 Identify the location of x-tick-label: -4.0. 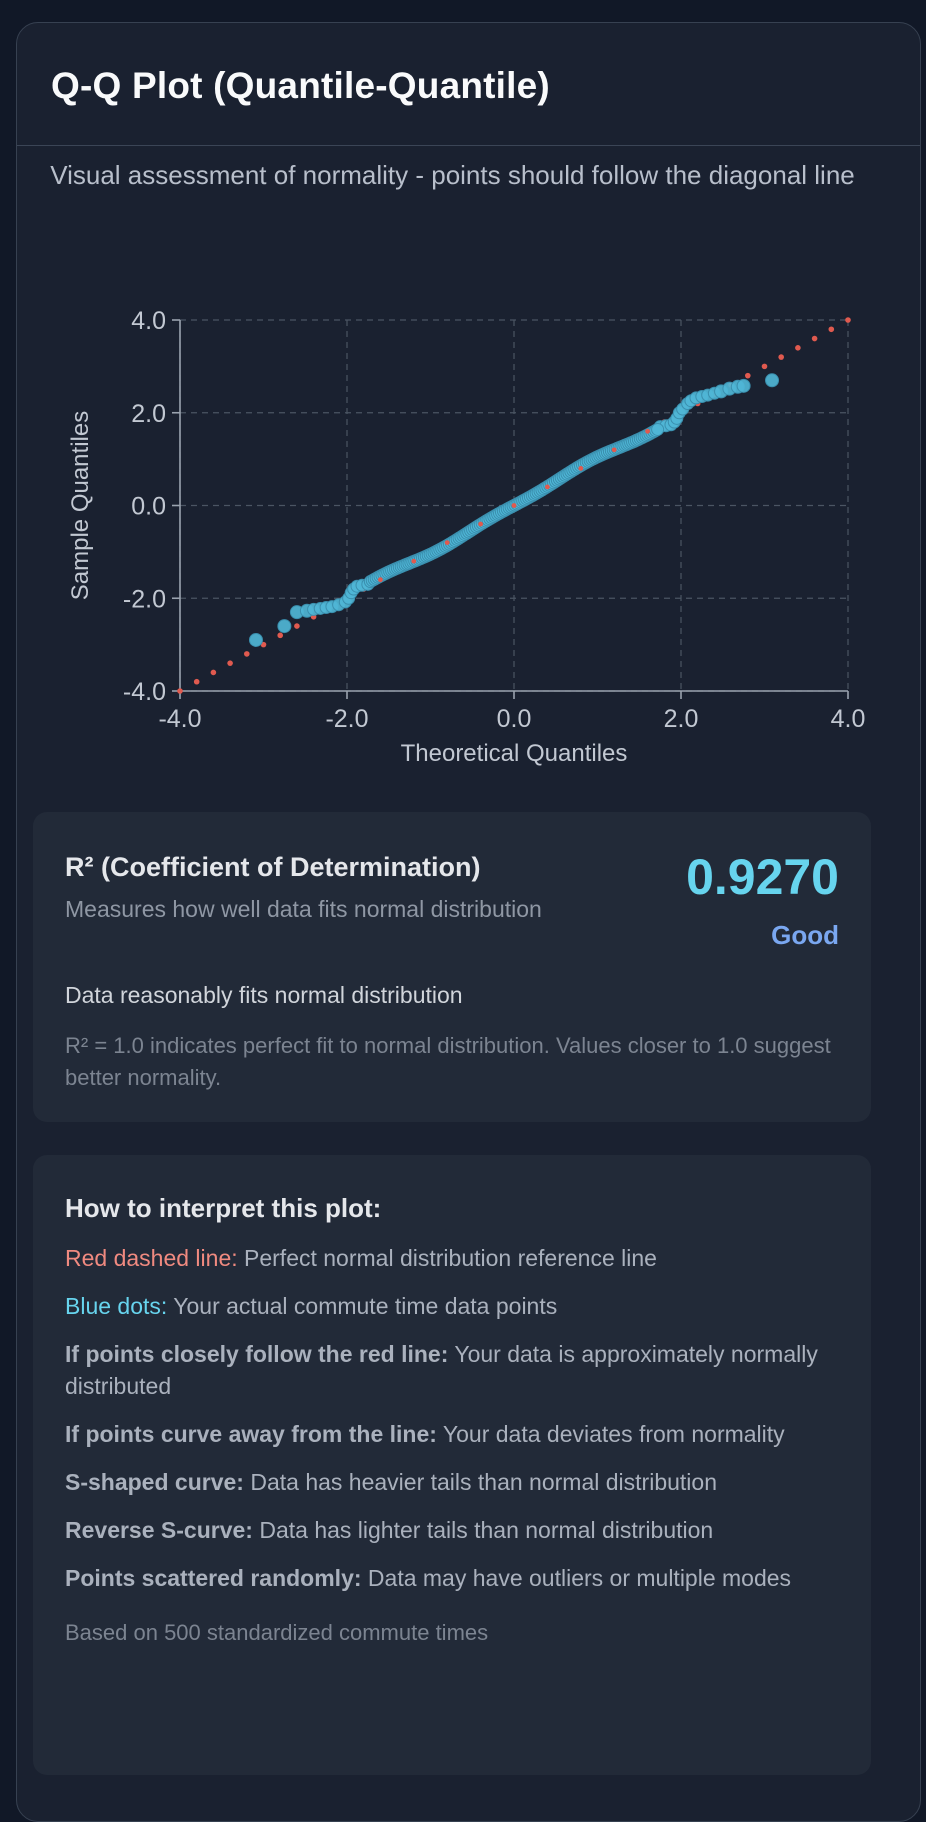
(179, 719).